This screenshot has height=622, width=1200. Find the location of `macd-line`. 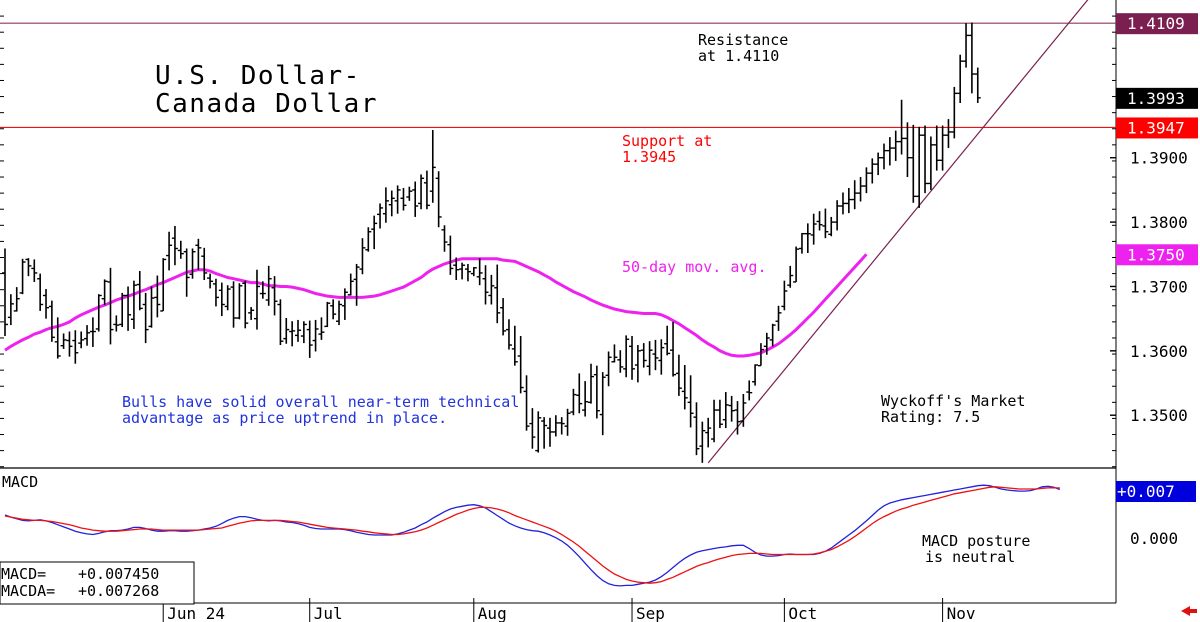

macd-line is located at coordinates (532, 535).